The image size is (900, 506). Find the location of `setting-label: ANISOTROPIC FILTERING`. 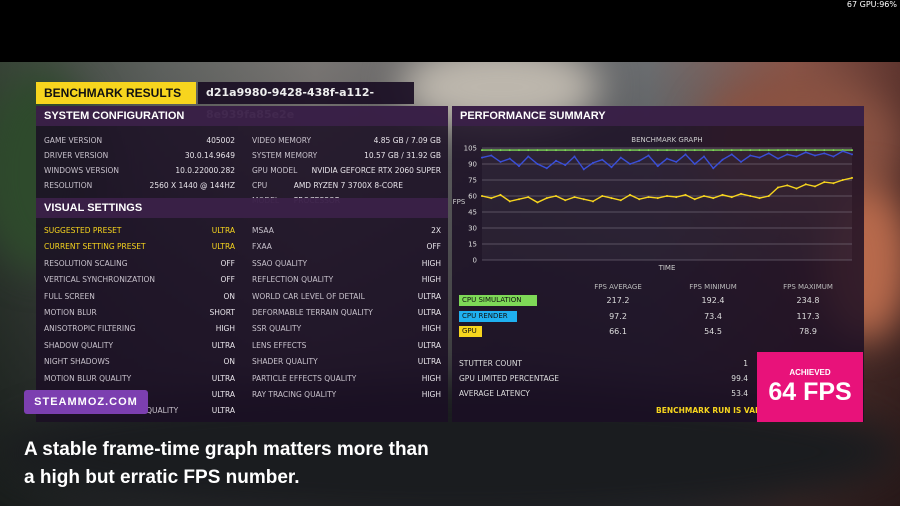

setting-label: ANISOTROPIC FILTERING is located at coordinates (90, 329).